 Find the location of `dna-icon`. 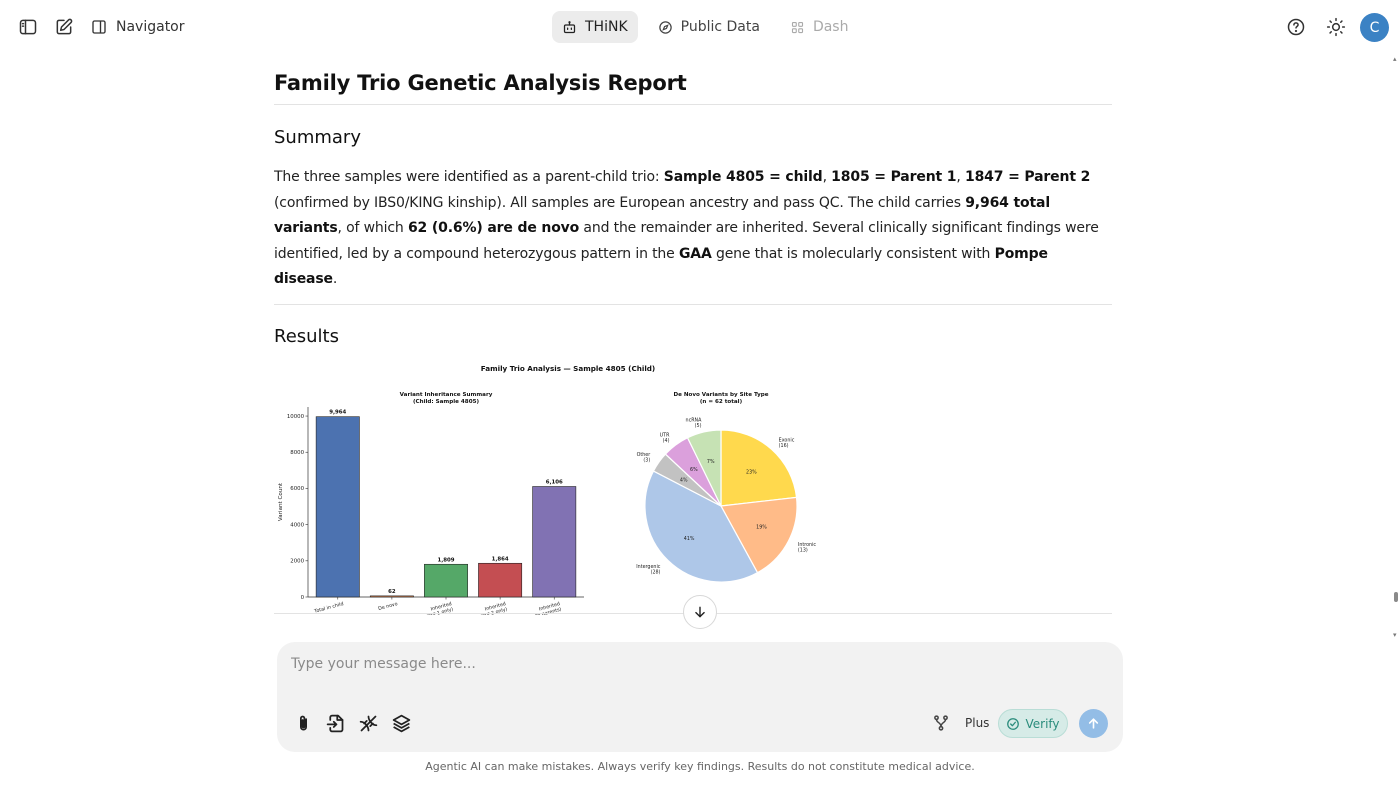

dna-icon is located at coordinates (368, 723).